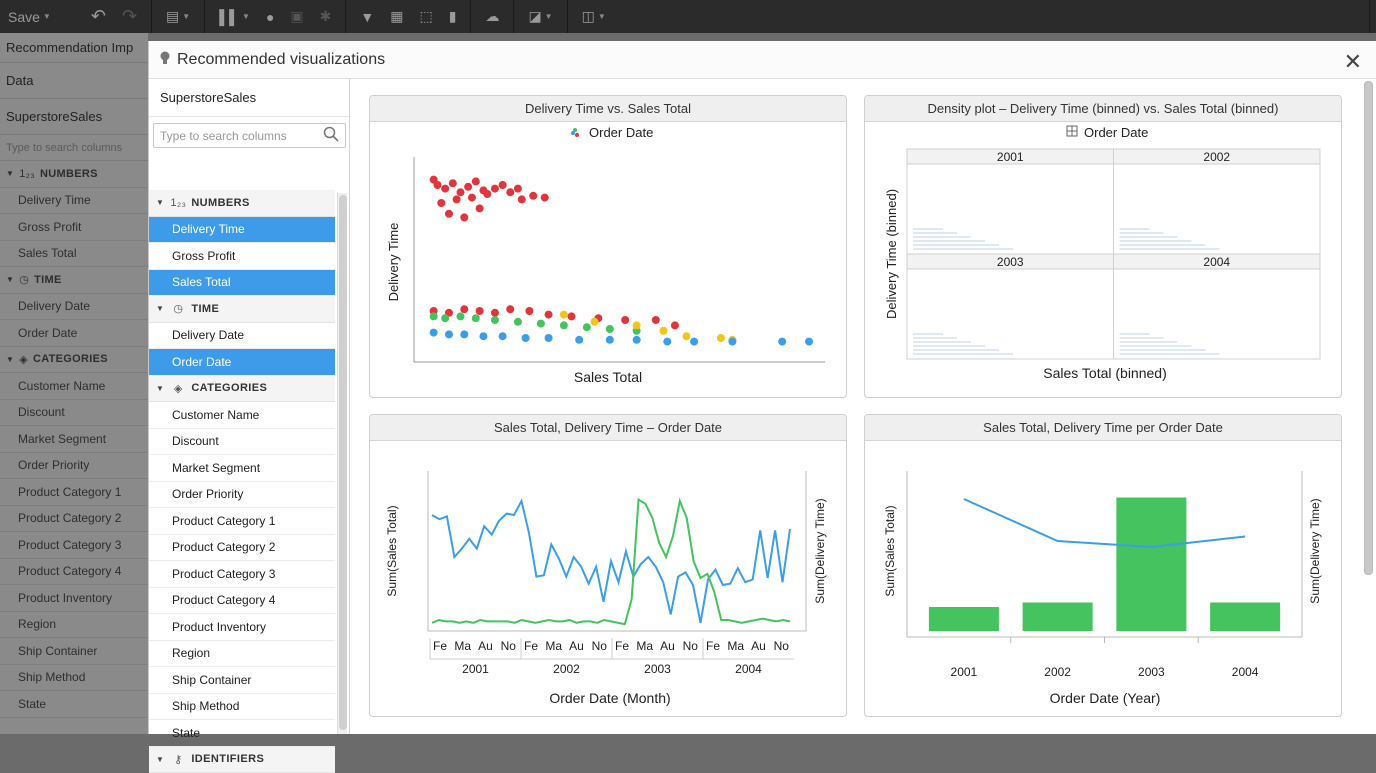 The width and height of the screenshot is (1376, 773). What do you see at coordinates (326, 16) in the screenshot?
I see `settings-icon: ✱` at bounding box center [326, 16].